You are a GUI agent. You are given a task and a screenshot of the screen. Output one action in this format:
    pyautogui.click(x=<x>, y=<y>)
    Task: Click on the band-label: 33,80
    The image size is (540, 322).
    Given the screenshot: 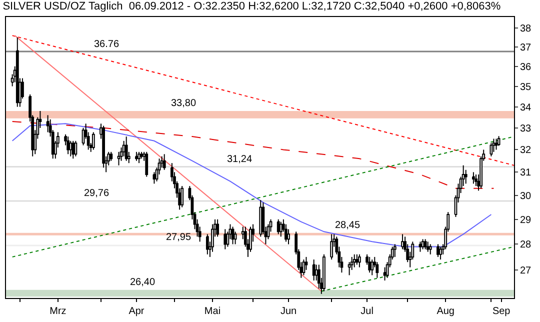 What is the action you would take?
    pyautogui.click(x=183, y=103)
    